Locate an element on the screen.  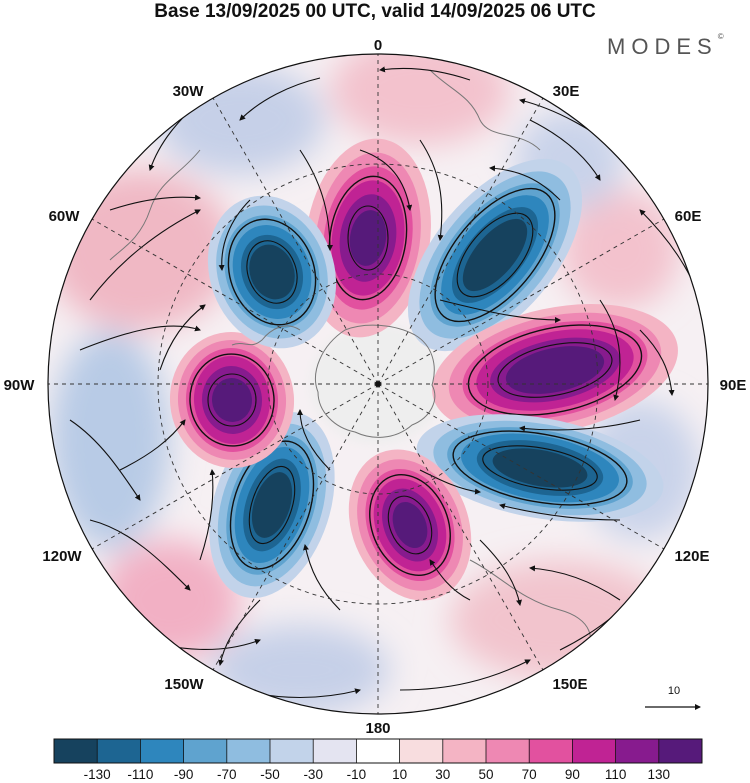
lon-label-120e: 120E is located at coordinates (691, 556).